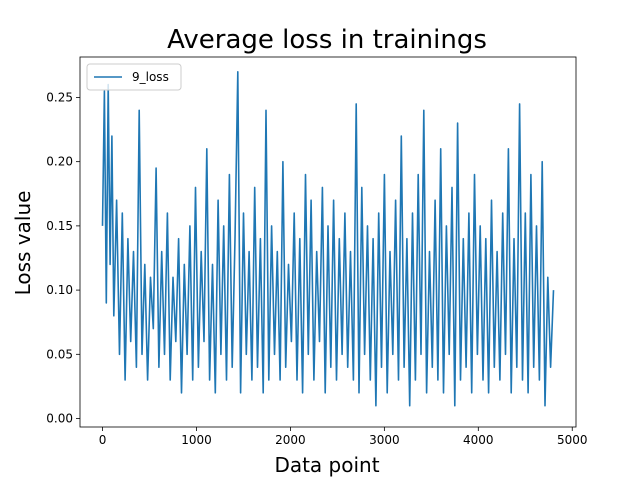  I want to click on x-tick-label: 2000, so click(290, 440).